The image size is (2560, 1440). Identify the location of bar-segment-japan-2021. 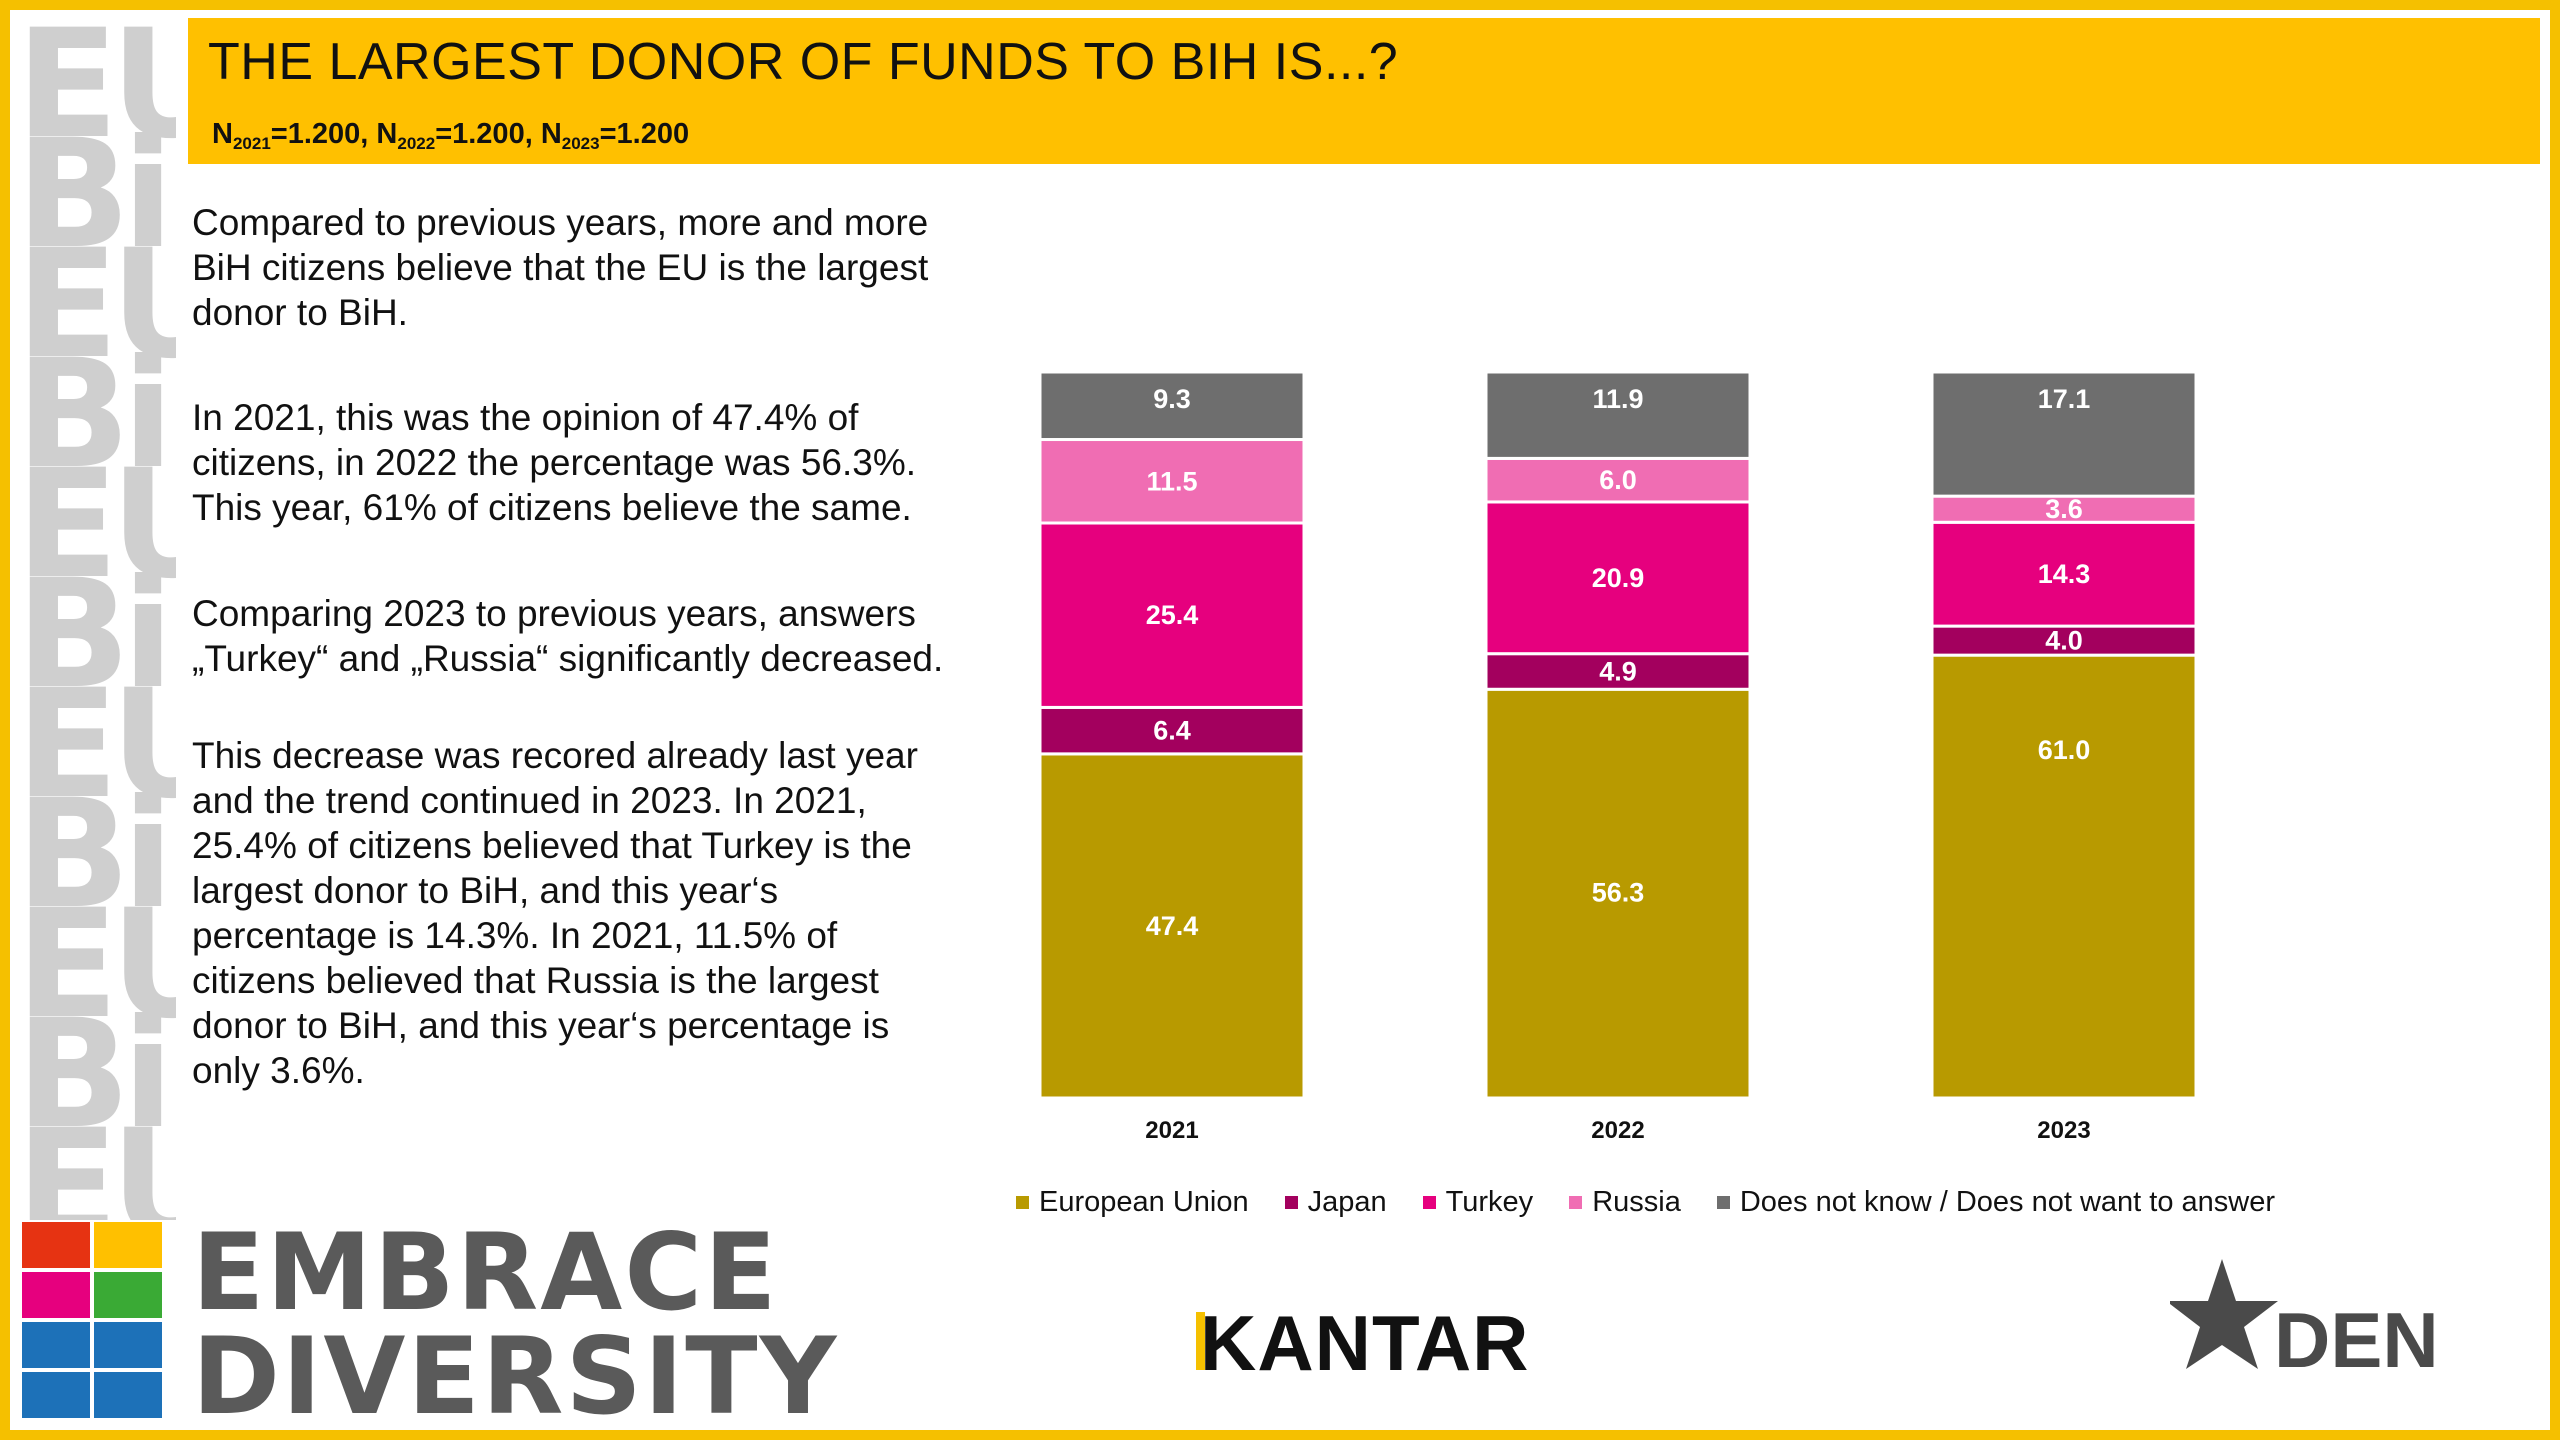
(1172, 730).